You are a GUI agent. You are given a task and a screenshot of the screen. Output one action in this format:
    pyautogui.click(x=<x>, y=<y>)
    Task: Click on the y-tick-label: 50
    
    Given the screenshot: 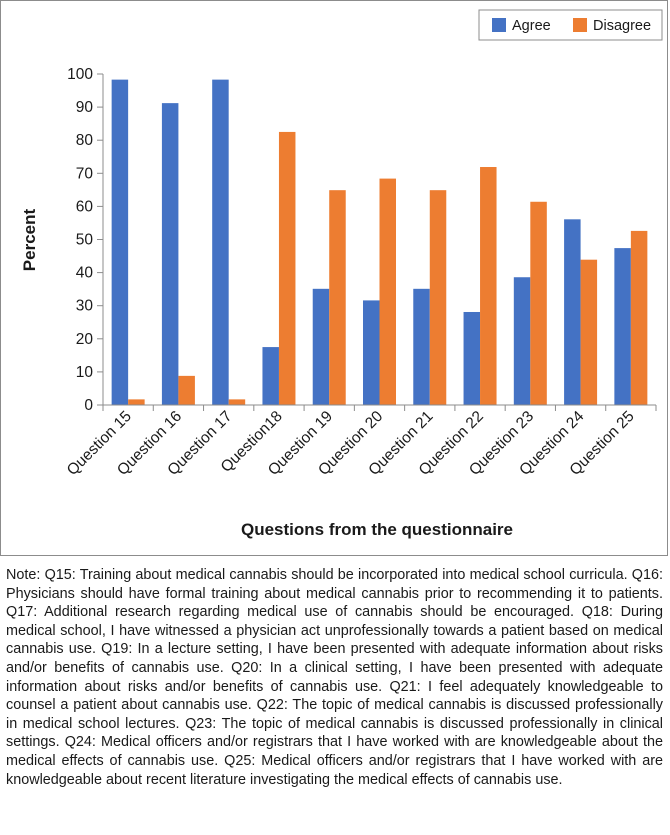 What is the action you would take?
    pyautogui.click(x=85, y=240)
    